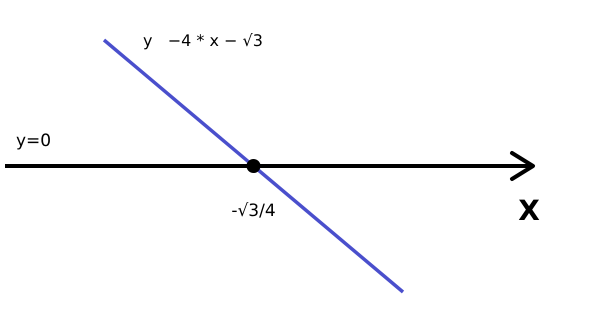 The image size is (596, 334). I want to click on annotation: -√3/4, so click(253, 211).